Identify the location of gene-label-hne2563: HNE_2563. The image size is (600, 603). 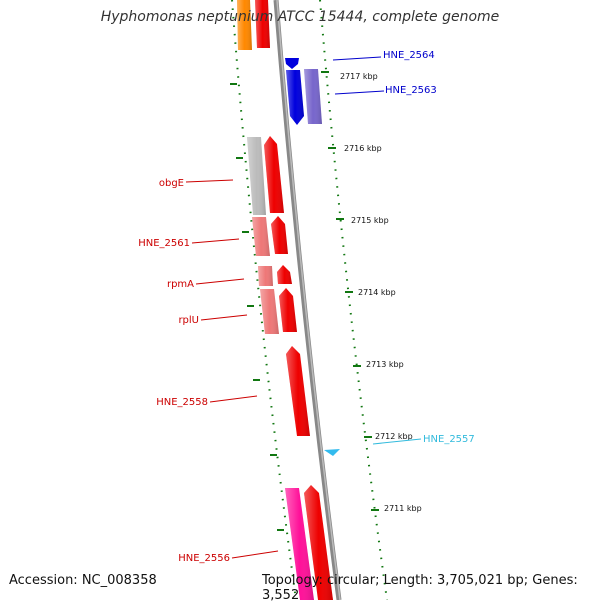
(411, 90).